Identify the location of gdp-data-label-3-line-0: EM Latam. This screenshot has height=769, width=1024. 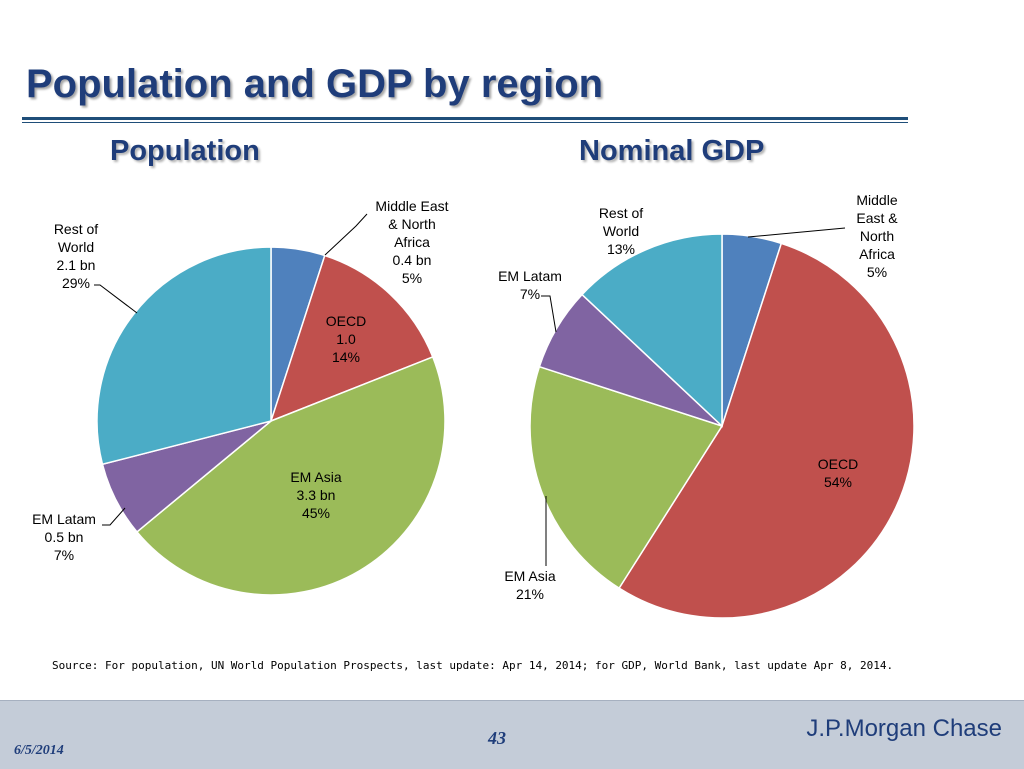
(530, 276).